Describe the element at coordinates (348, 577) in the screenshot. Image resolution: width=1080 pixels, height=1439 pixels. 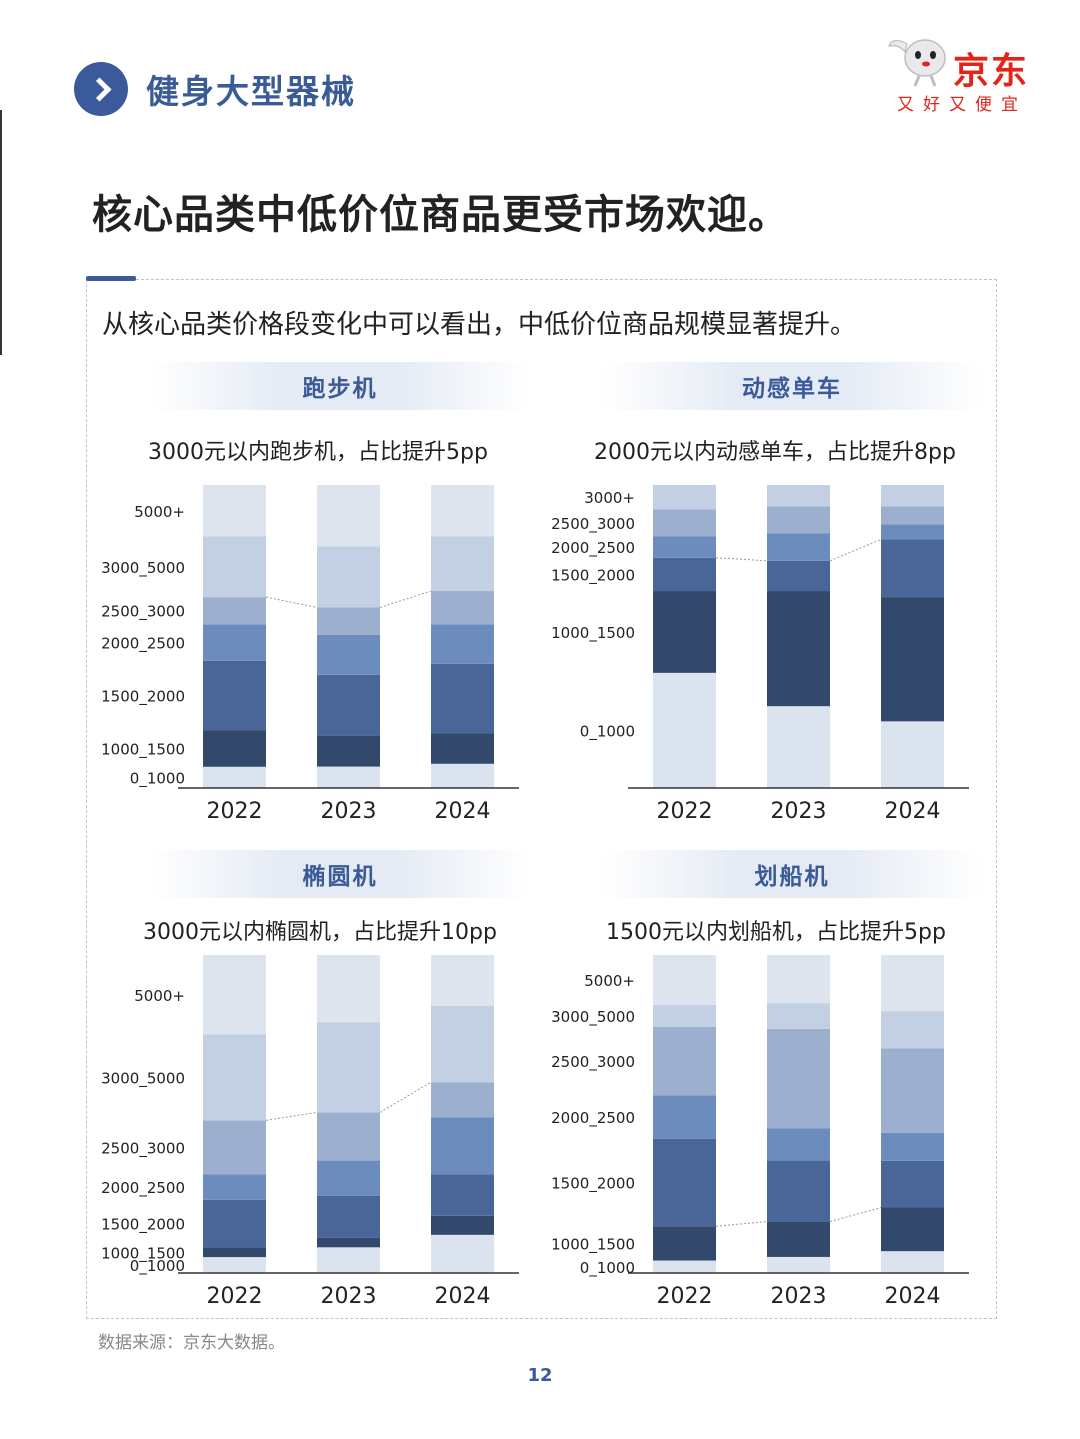
I see `bar-segment-3000_5000-2023` at that location.